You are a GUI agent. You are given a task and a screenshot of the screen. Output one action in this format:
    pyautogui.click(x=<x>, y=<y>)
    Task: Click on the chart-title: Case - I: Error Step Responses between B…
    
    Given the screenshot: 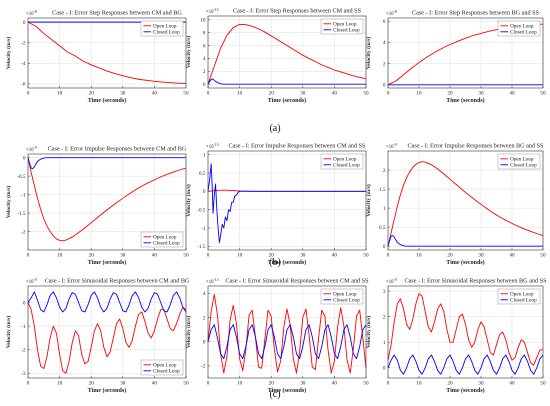 What is the action you would take?
    pyautogui.click(x=476, y=13)
    